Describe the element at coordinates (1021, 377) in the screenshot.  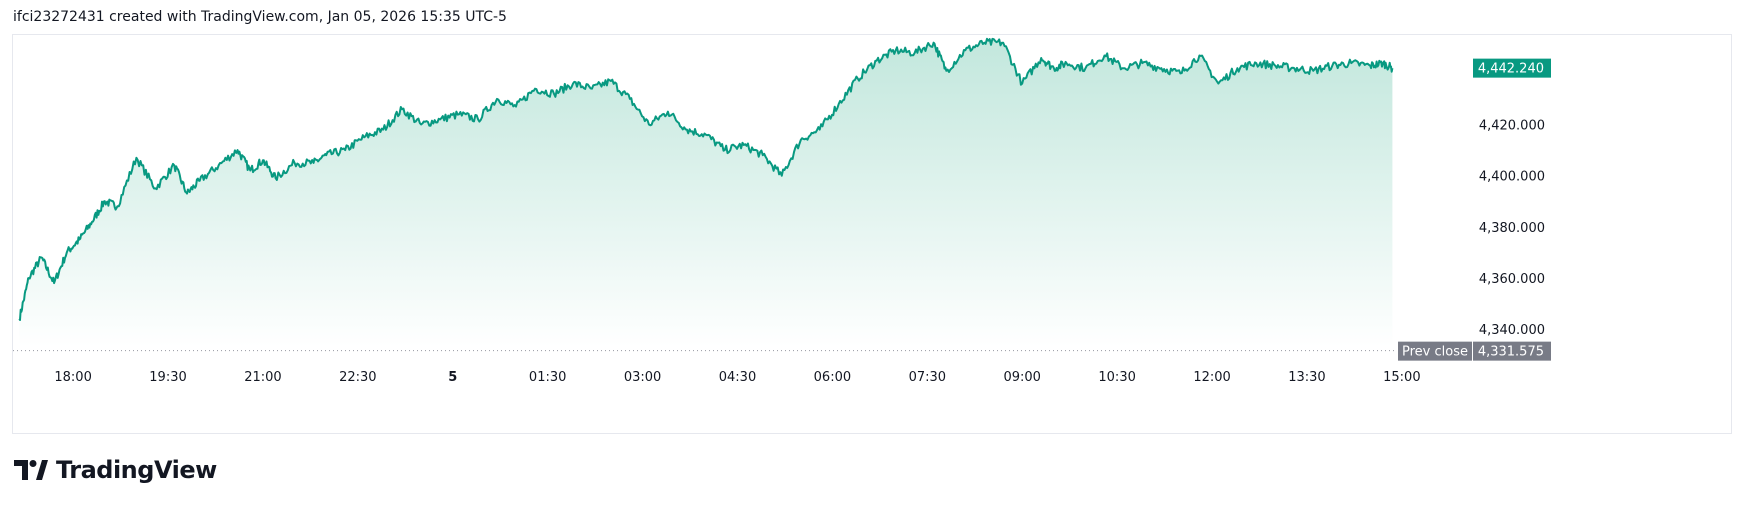
I see `x-axis-tick-label: 09:00` at that location.